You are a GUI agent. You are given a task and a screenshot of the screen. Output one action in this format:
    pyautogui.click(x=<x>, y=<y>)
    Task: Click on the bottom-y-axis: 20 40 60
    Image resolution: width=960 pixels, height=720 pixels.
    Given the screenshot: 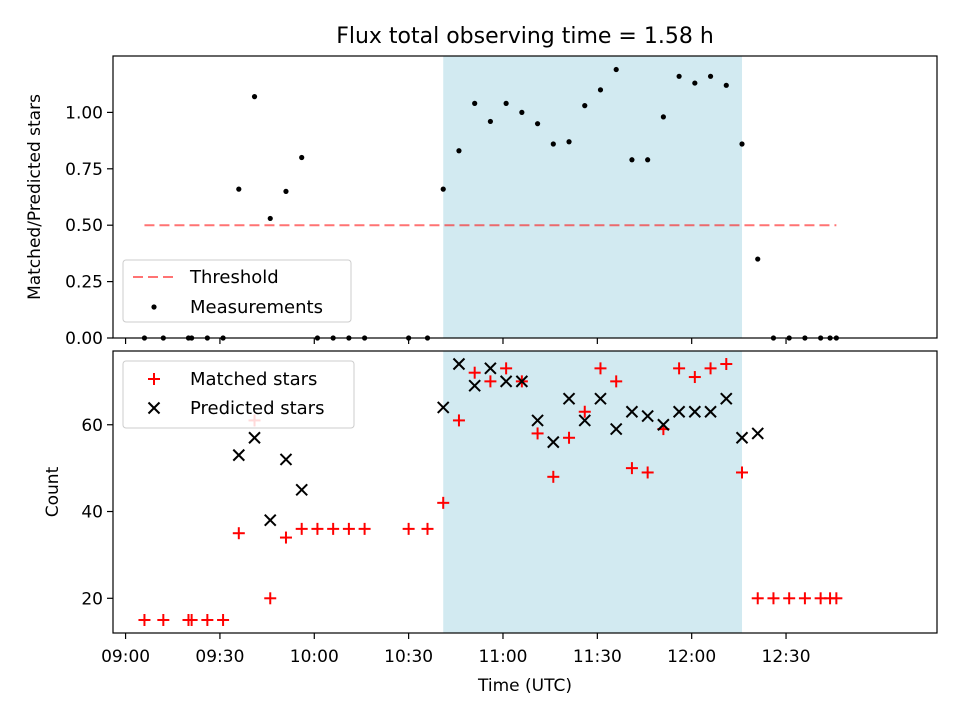 What is the action you would take?
    pyautogui.click(x=97, y=512)
    